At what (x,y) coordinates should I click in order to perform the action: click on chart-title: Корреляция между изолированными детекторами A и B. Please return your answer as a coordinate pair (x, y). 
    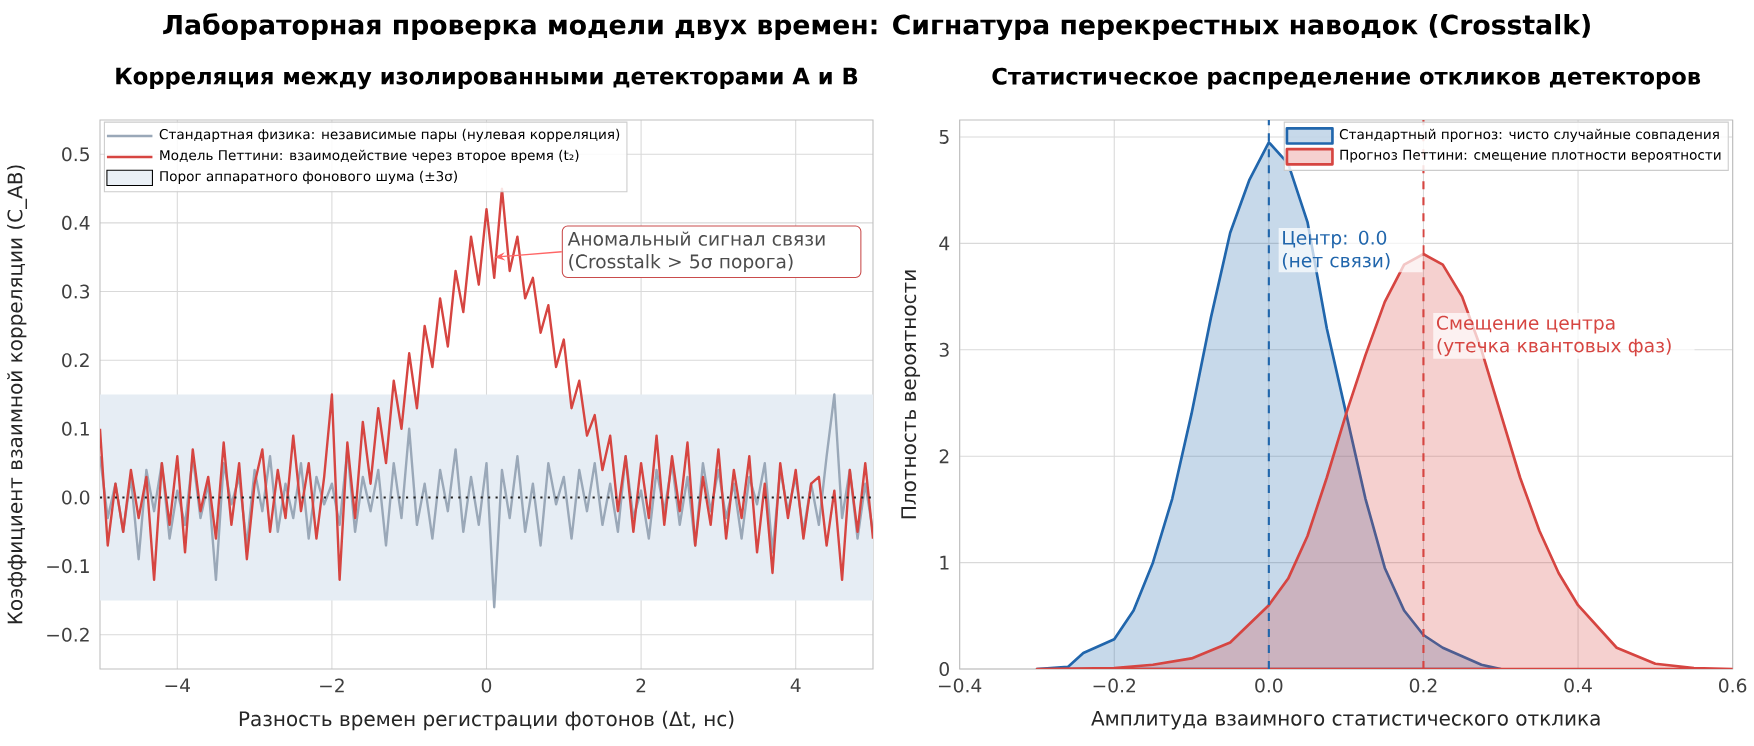
    Looking at the image, I should click on (487, 78).